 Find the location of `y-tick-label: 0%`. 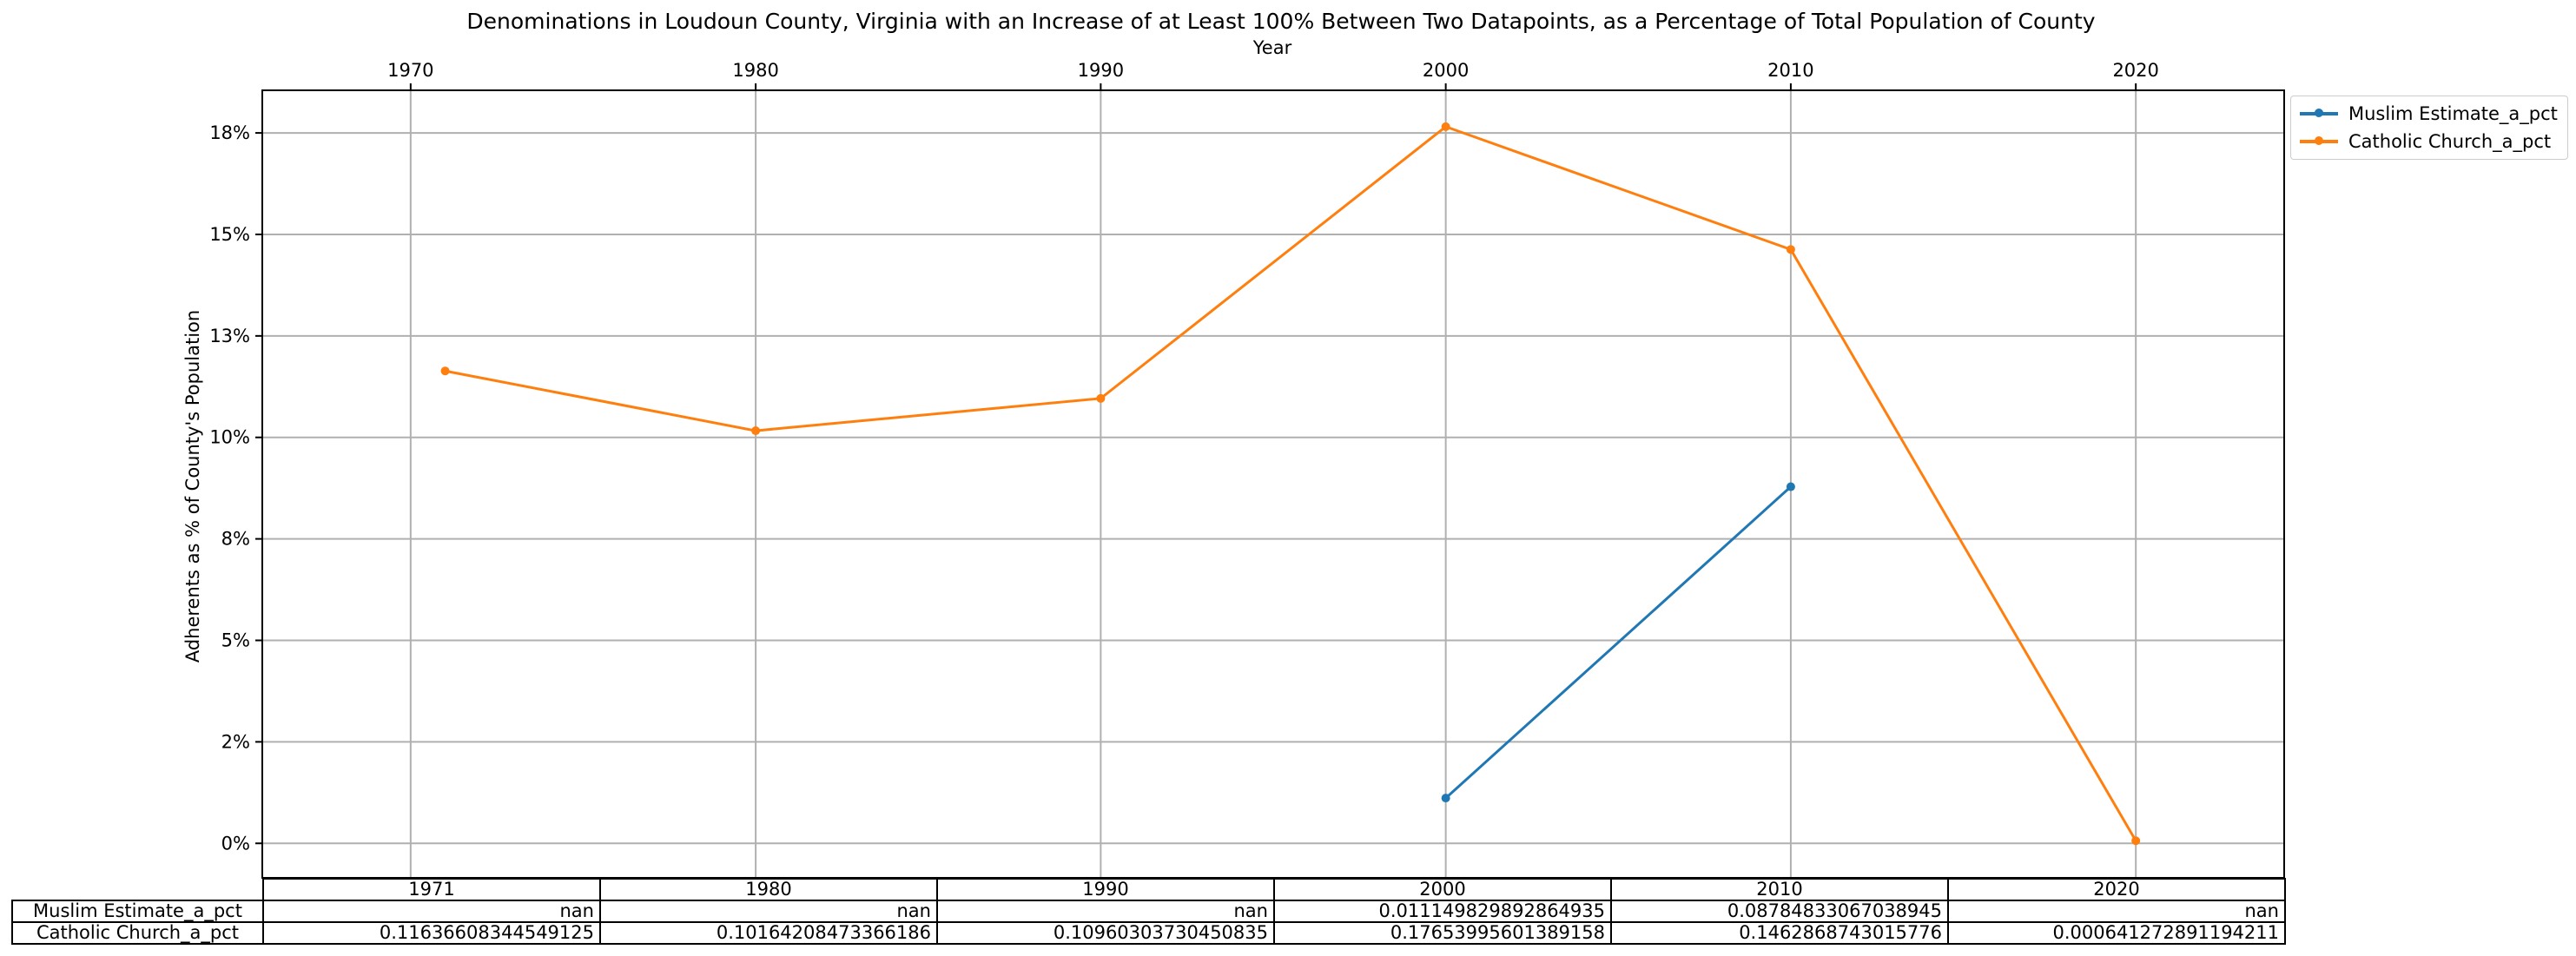

y-tick-label: 0% is located at coordinates (236, 843).